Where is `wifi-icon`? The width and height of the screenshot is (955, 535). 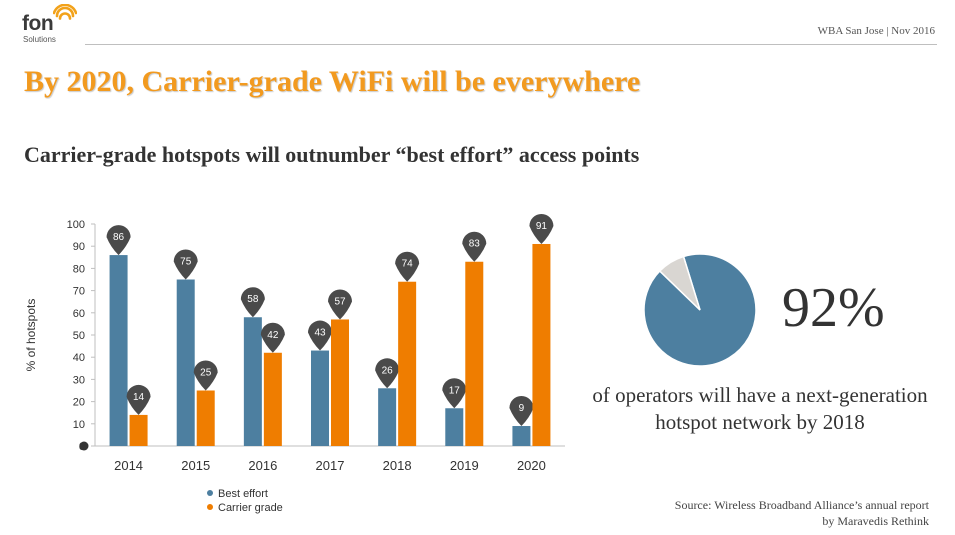 wifi-icon is located at coordinates (65, 12).